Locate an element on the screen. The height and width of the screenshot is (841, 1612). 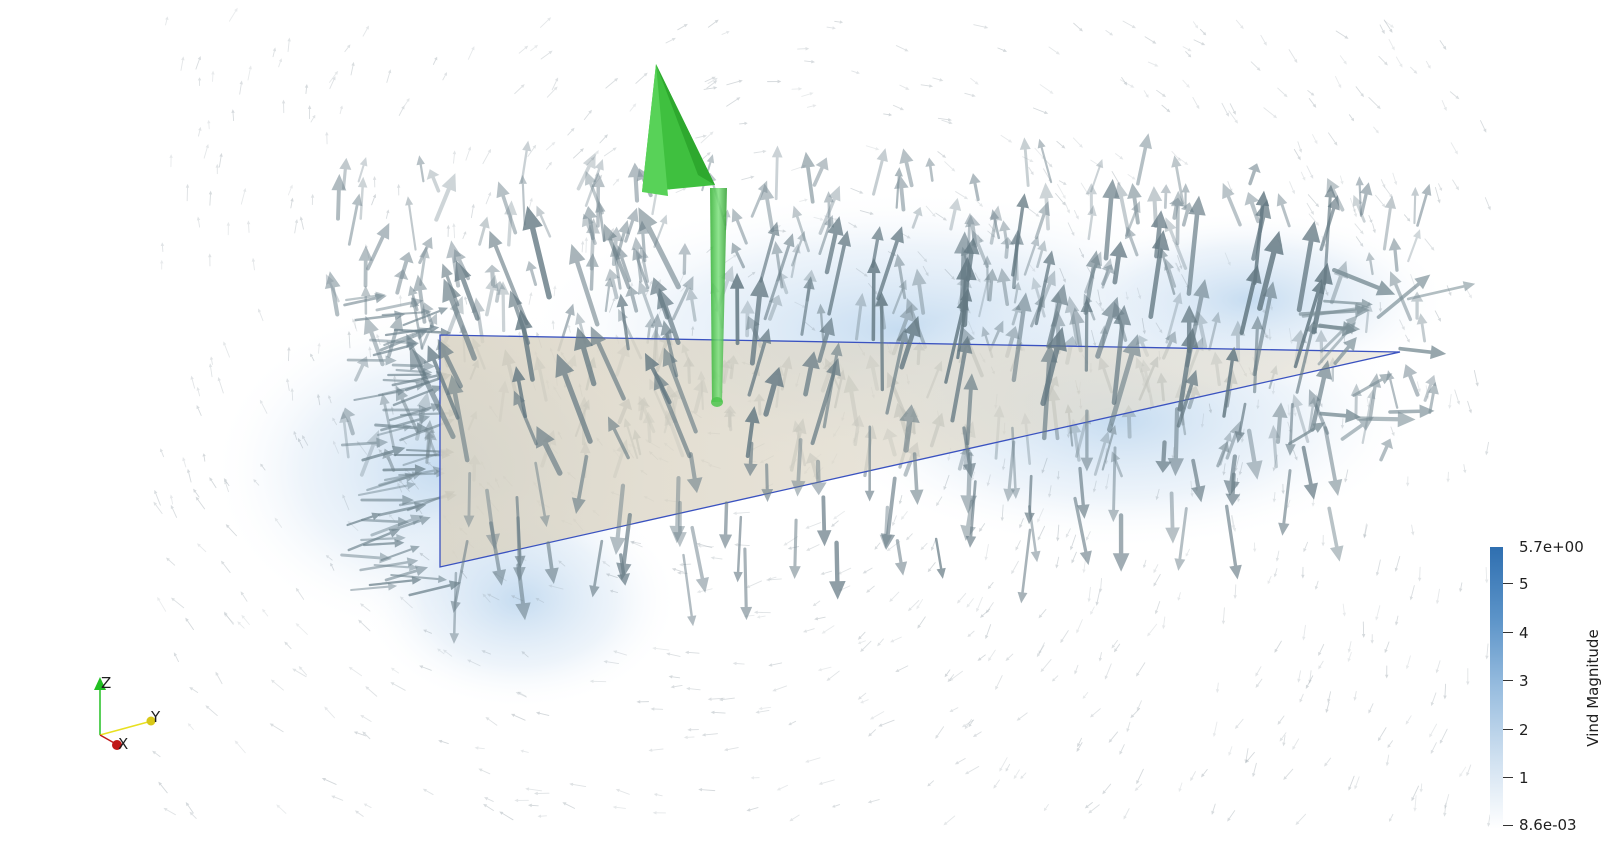
y-axis-line is located at coordinates (124, 728).